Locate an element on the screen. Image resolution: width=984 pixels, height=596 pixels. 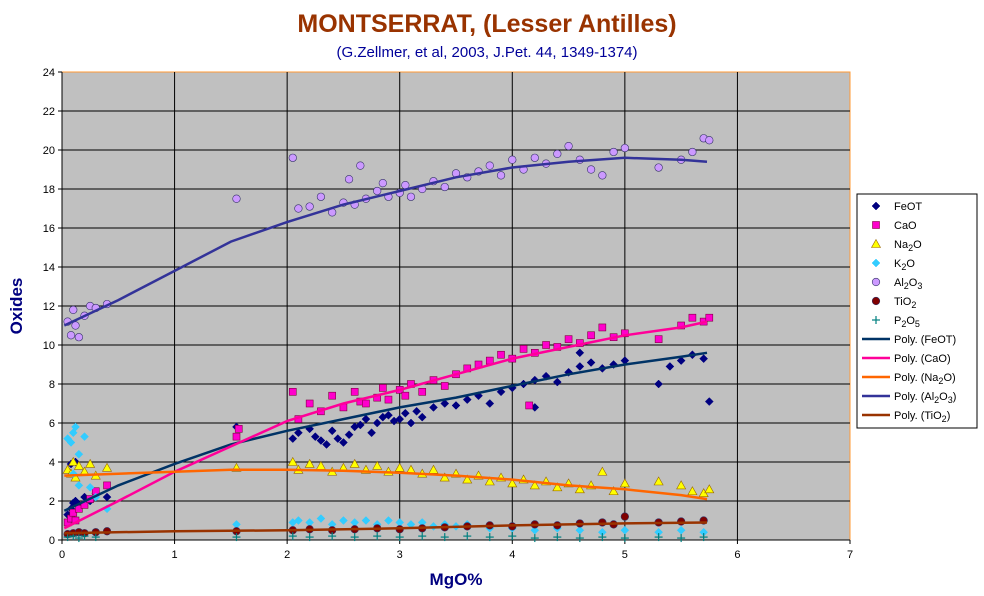
y-tick-label: 22 is located at coordinates (49, 112).